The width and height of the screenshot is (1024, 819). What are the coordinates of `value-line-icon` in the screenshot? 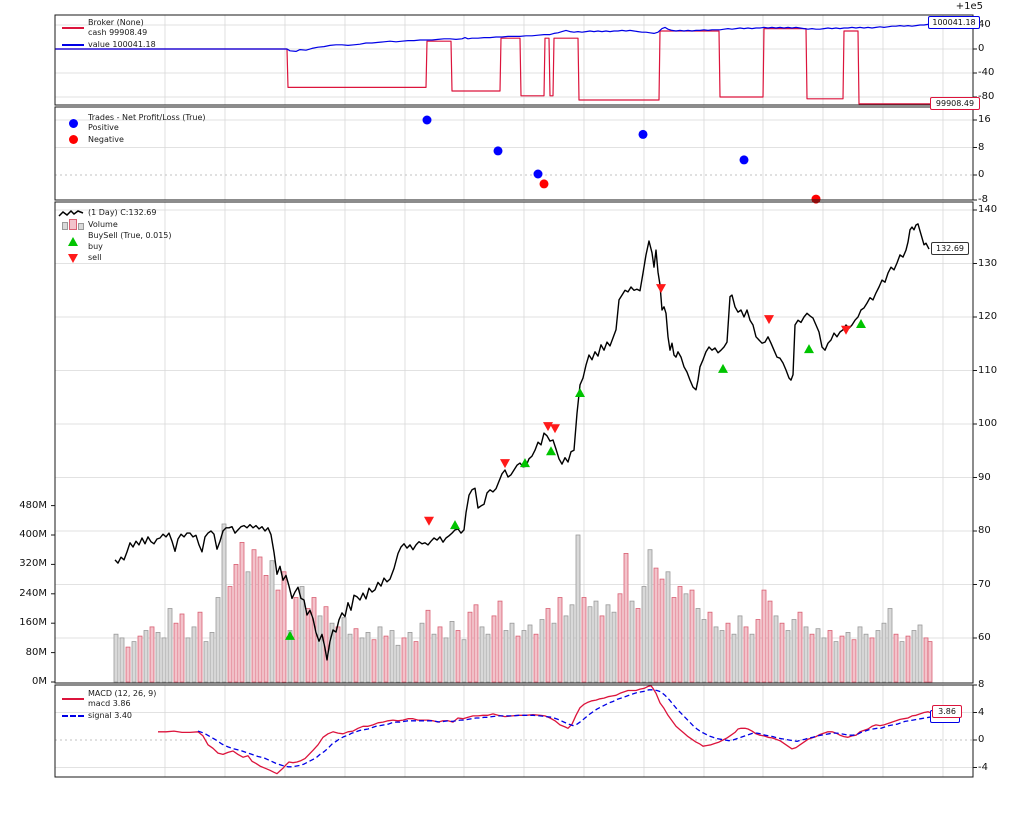 It's located at (73, 44).